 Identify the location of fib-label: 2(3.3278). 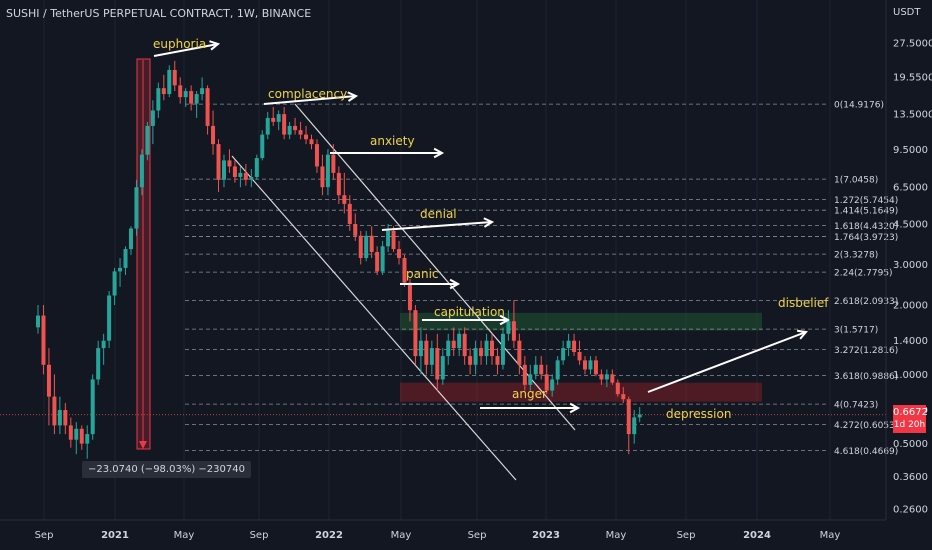
(856, 256).